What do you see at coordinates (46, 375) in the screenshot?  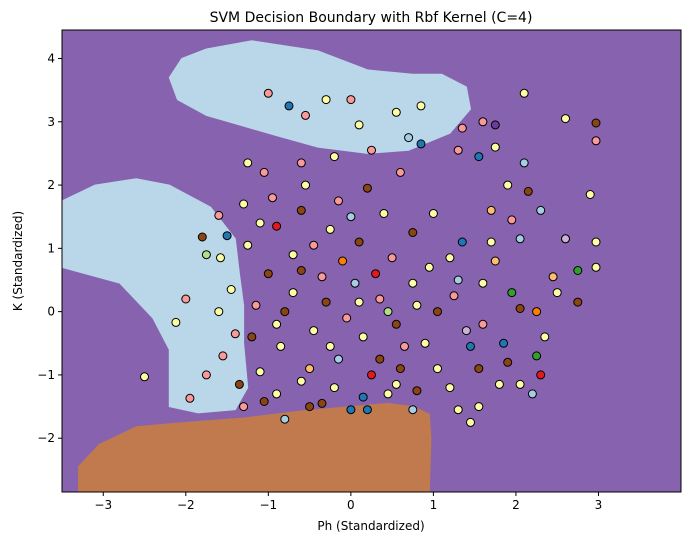 I see `y-tick-label: −1` at bounding box center [46, 375].